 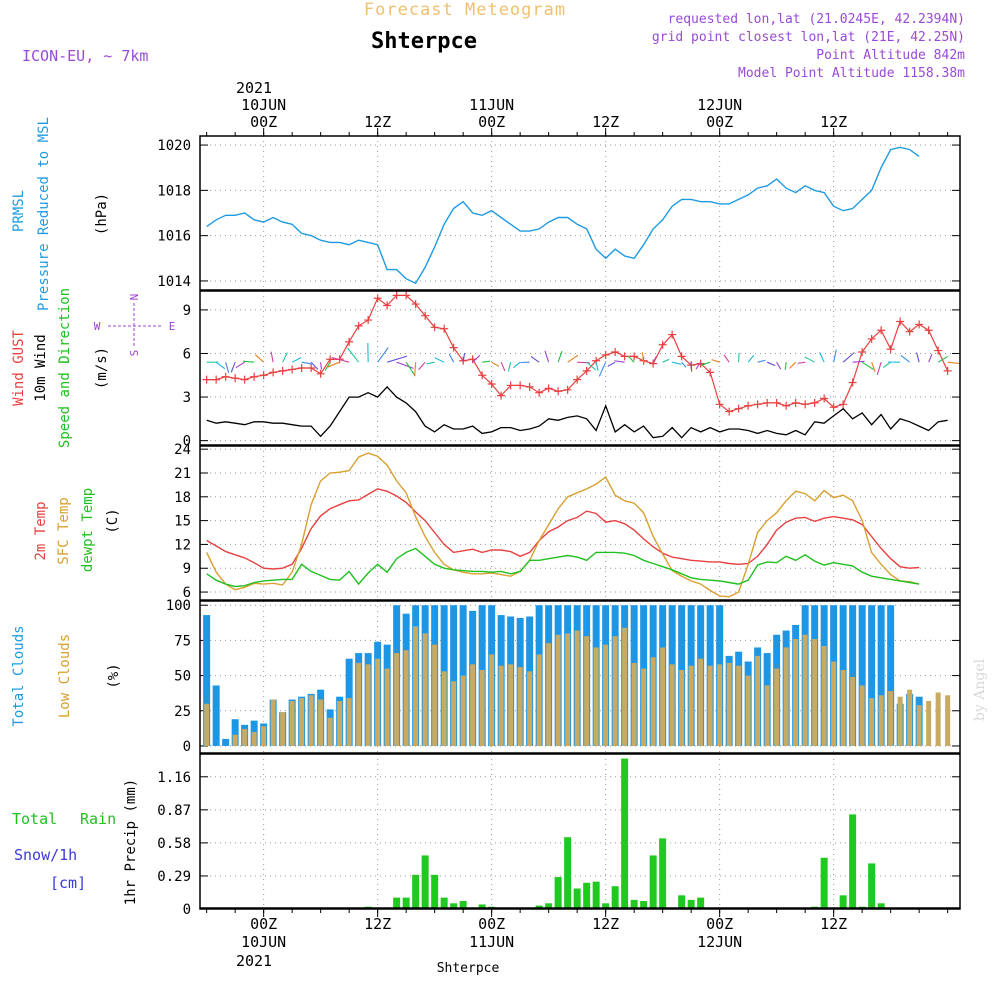 I want to click on temp-ytick-label: 24, so click(x=182, y=450).